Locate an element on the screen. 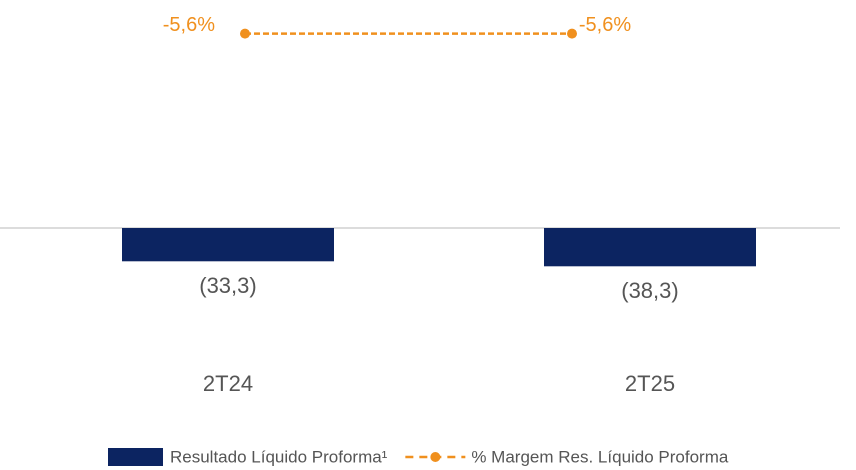  data-label: (33,3) is located at coordinates (227, 285).